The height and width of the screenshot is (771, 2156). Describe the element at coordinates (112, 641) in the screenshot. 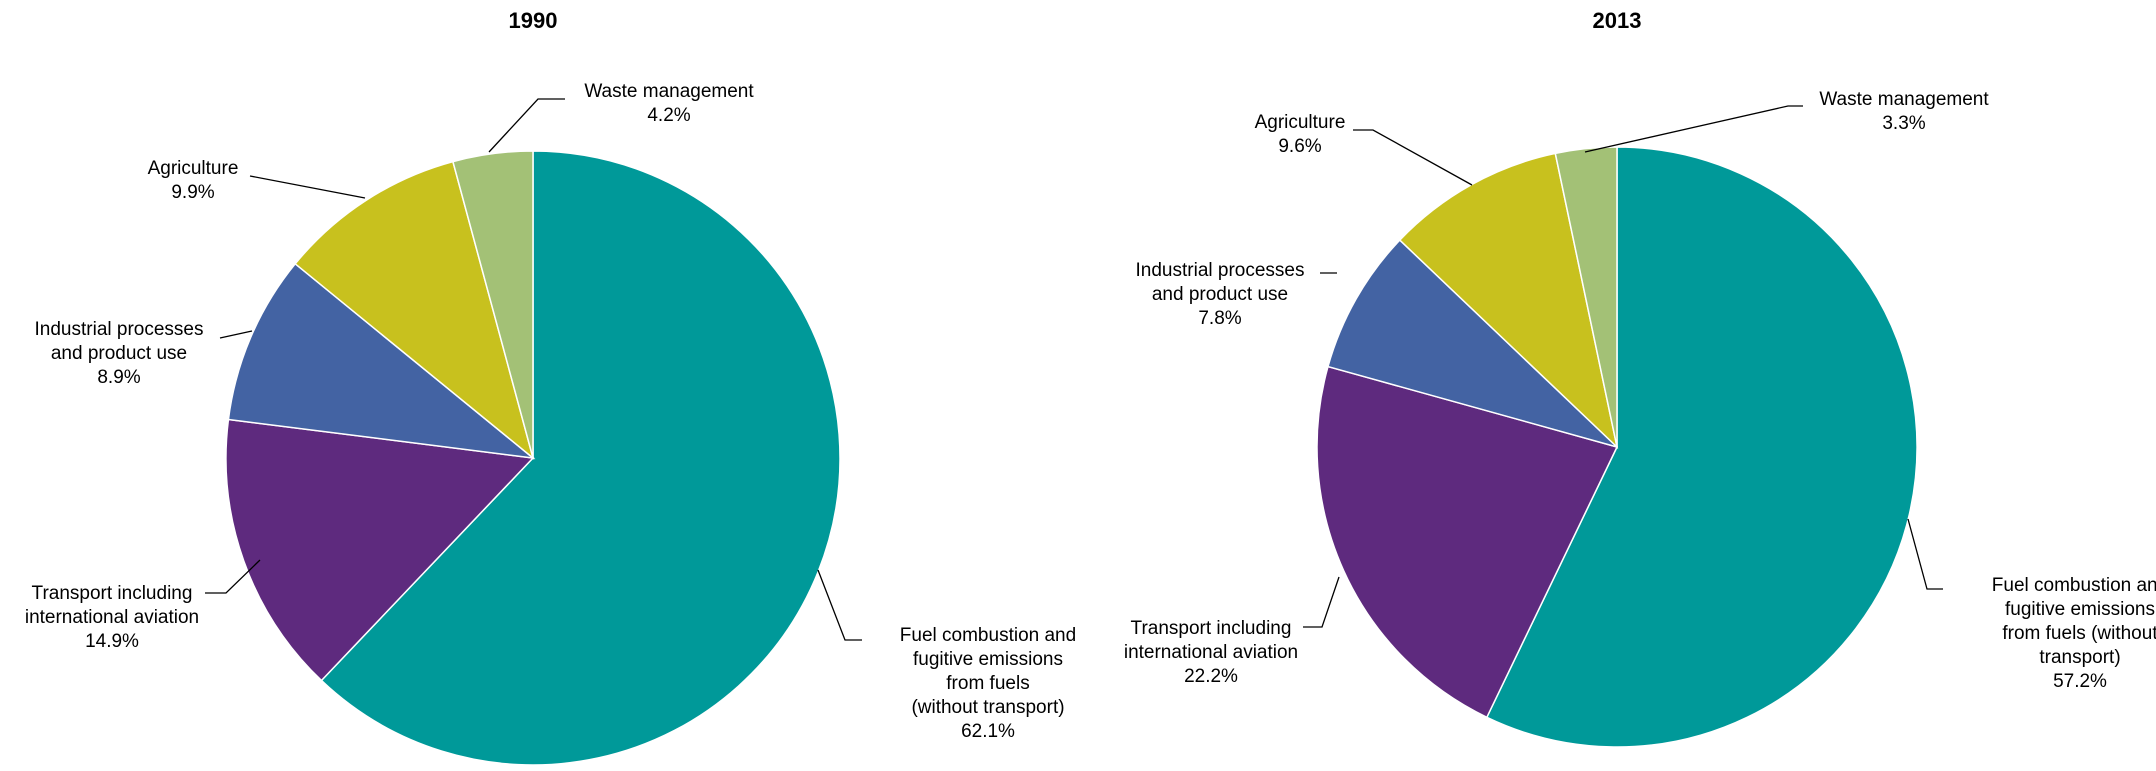

I see `slice-value-transport: 14.9%` at that location.